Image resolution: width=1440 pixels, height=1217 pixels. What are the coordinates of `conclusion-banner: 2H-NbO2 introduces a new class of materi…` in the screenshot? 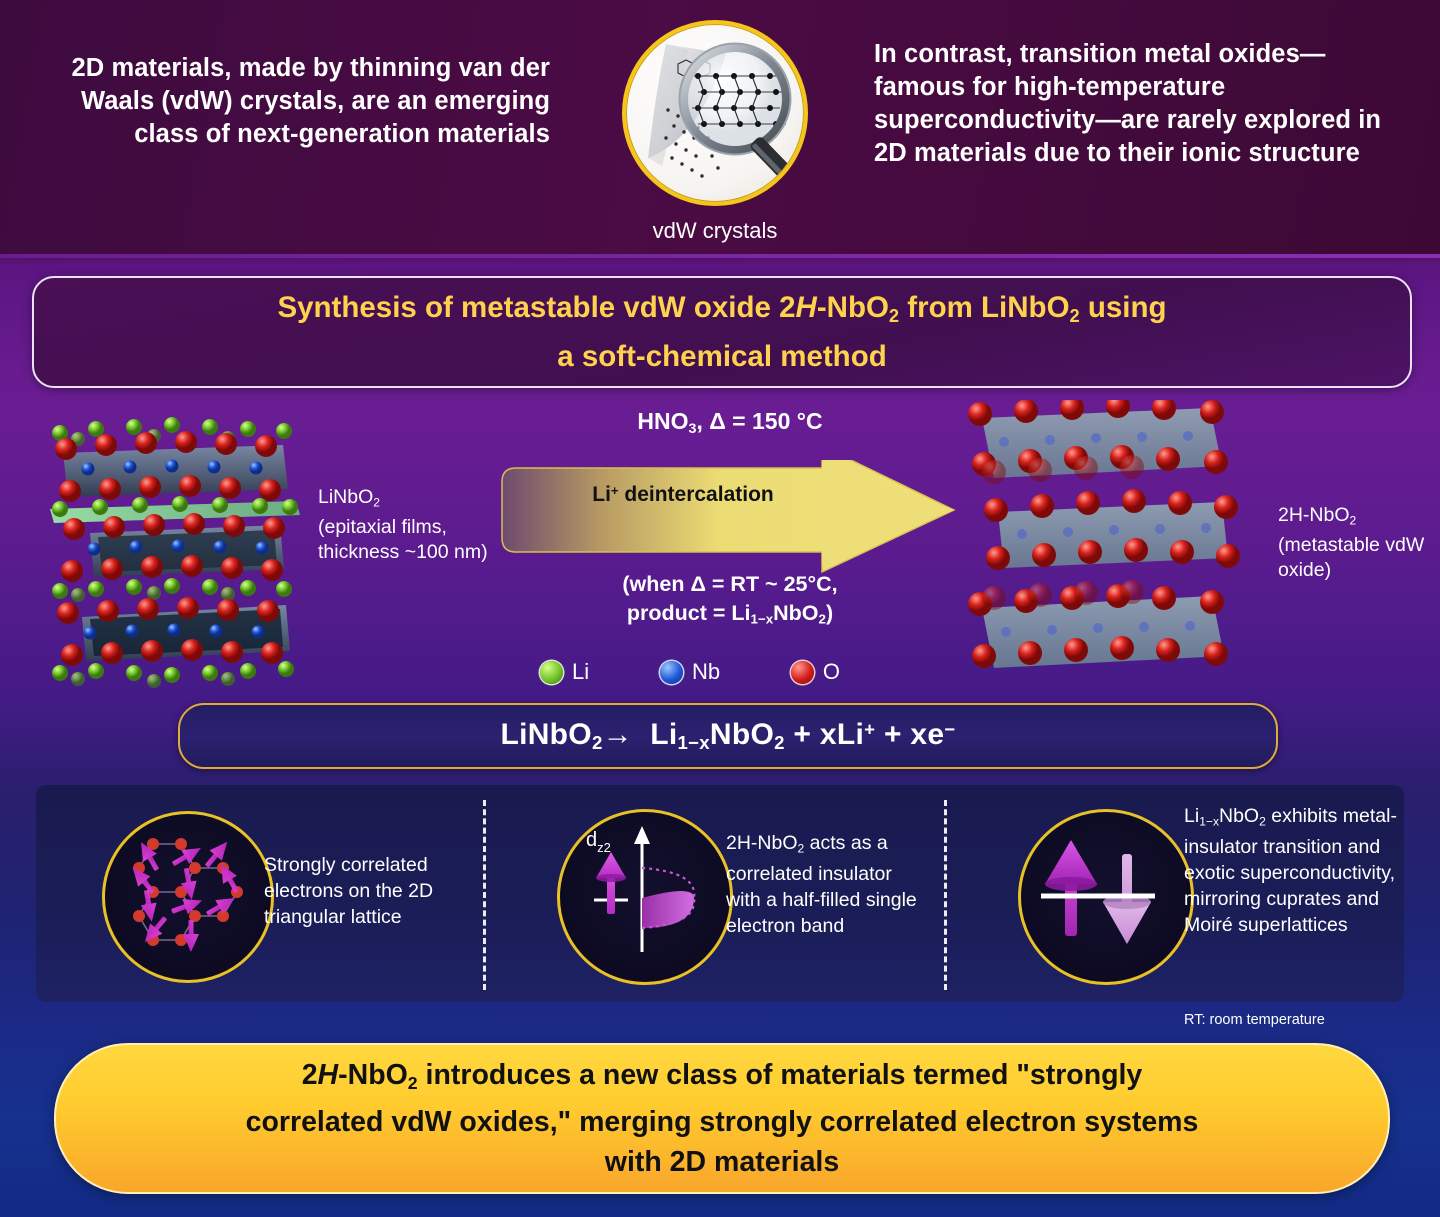 It's located at (722, 1118).